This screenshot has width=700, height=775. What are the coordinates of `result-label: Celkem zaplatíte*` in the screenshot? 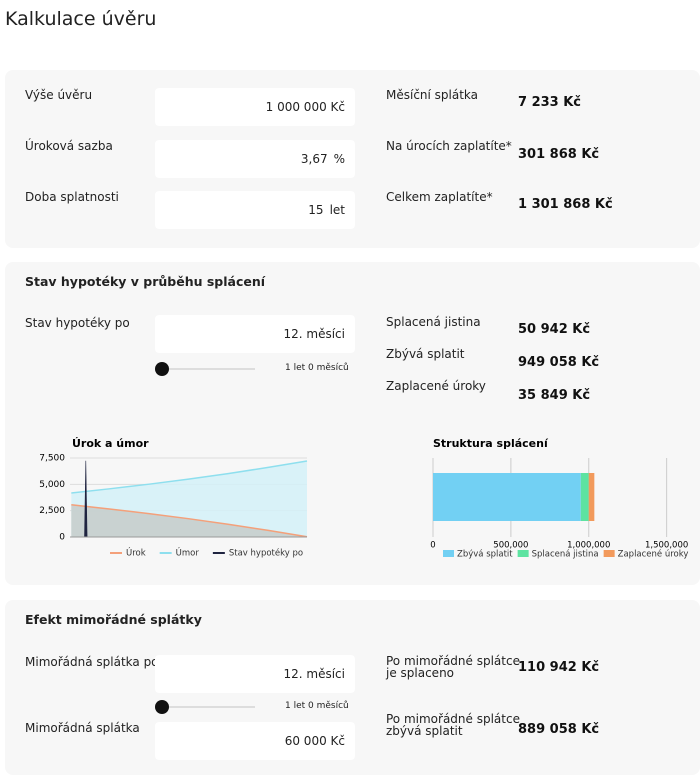 It's located at (439, 197).